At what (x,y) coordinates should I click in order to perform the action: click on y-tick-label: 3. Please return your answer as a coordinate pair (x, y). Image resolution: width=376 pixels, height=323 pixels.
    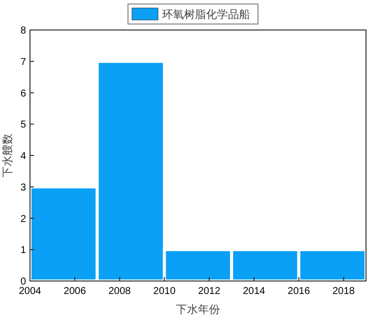
    Looking at the image, I should click on (23, 188).